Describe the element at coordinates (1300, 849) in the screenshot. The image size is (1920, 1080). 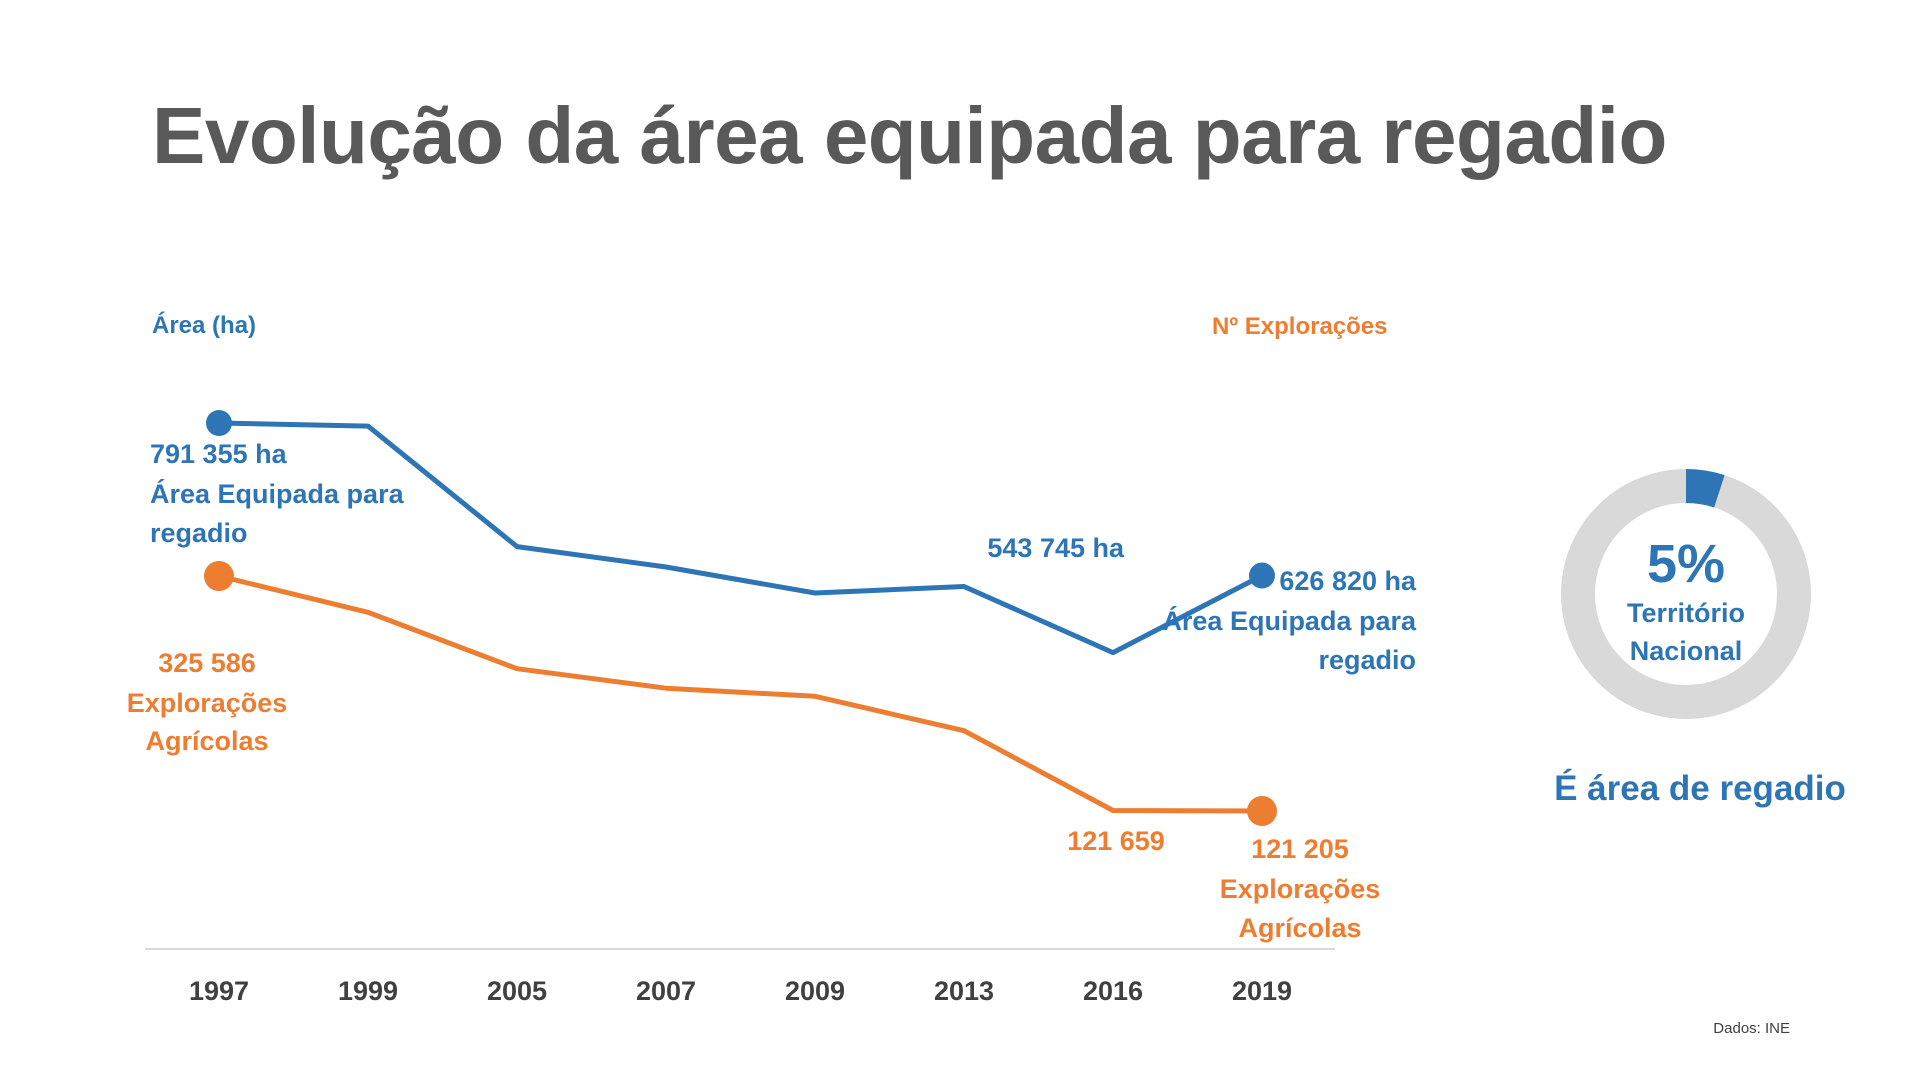
I see `annotation-line: 121 205` at that location.